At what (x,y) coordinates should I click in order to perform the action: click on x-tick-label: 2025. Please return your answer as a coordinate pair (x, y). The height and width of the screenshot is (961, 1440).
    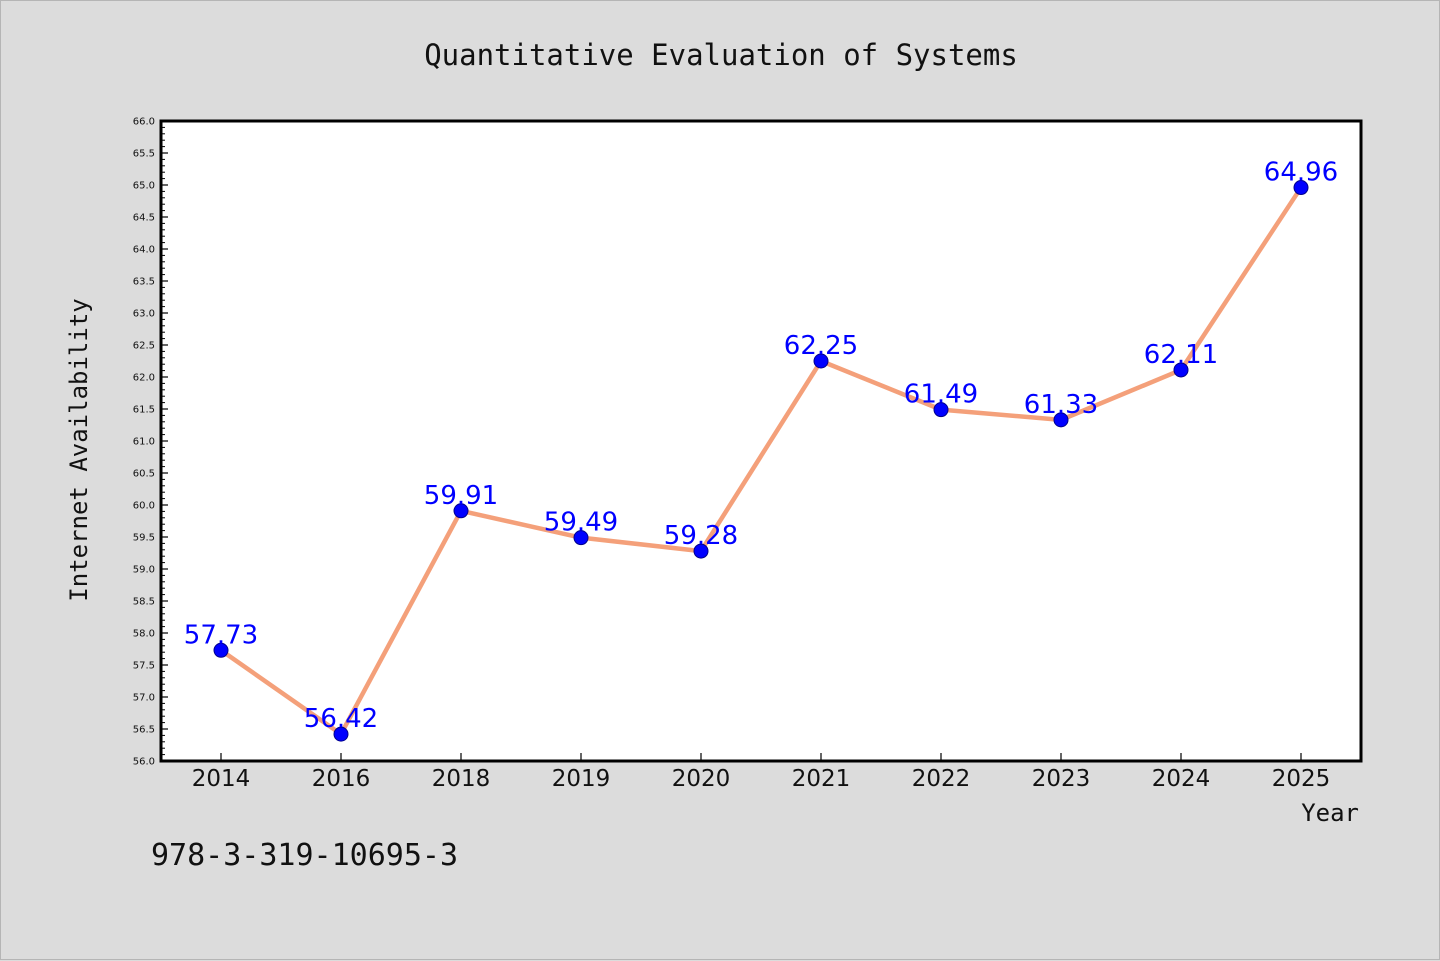
    Looking at the image, I should click on (1301, 779).